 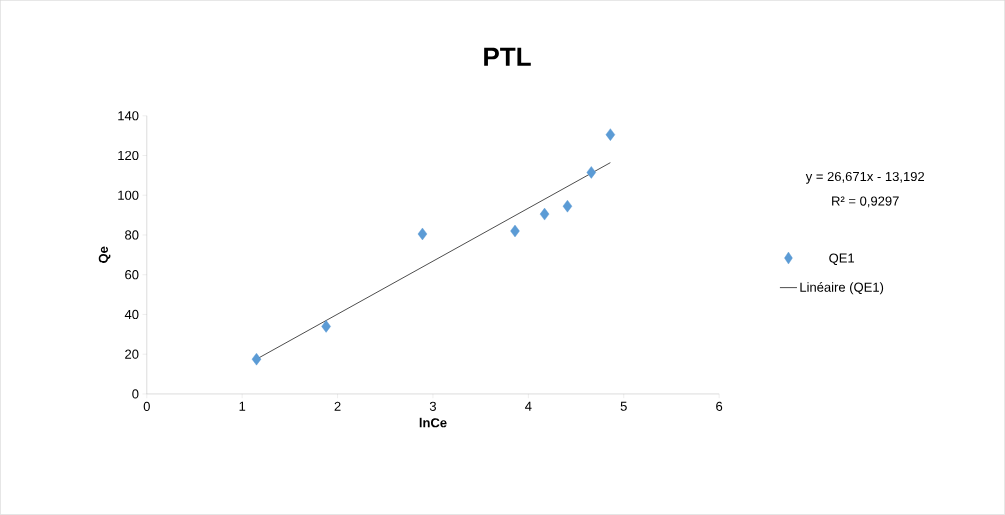 I want to click on y-tick-label: 20, so click(x=132, y=354).